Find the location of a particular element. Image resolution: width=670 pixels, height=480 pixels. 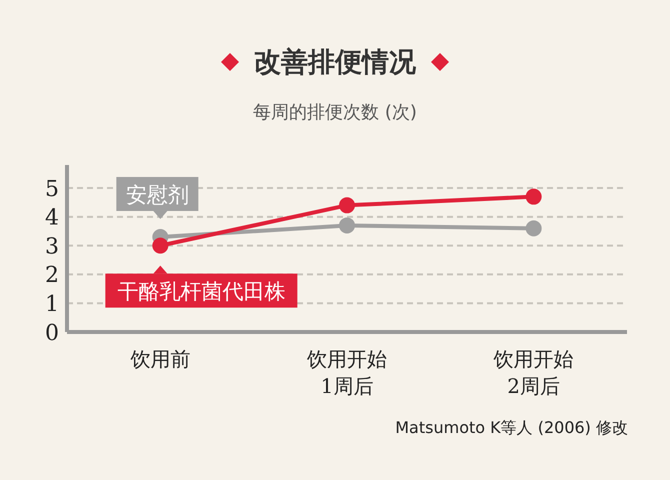

y-tick-label: 4 is located at coordinates (52, 218).